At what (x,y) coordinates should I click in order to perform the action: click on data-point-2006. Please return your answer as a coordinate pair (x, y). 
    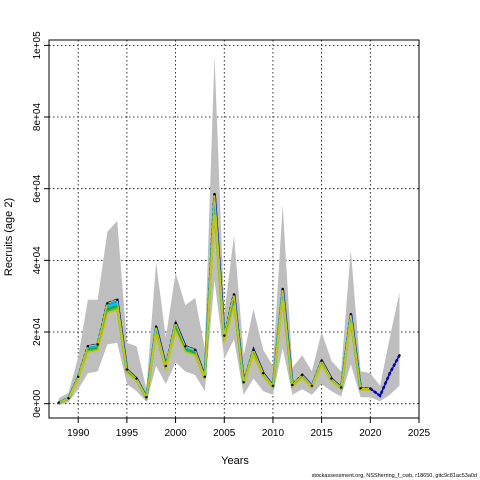
    Looking at the image, I should click on (234, 294).